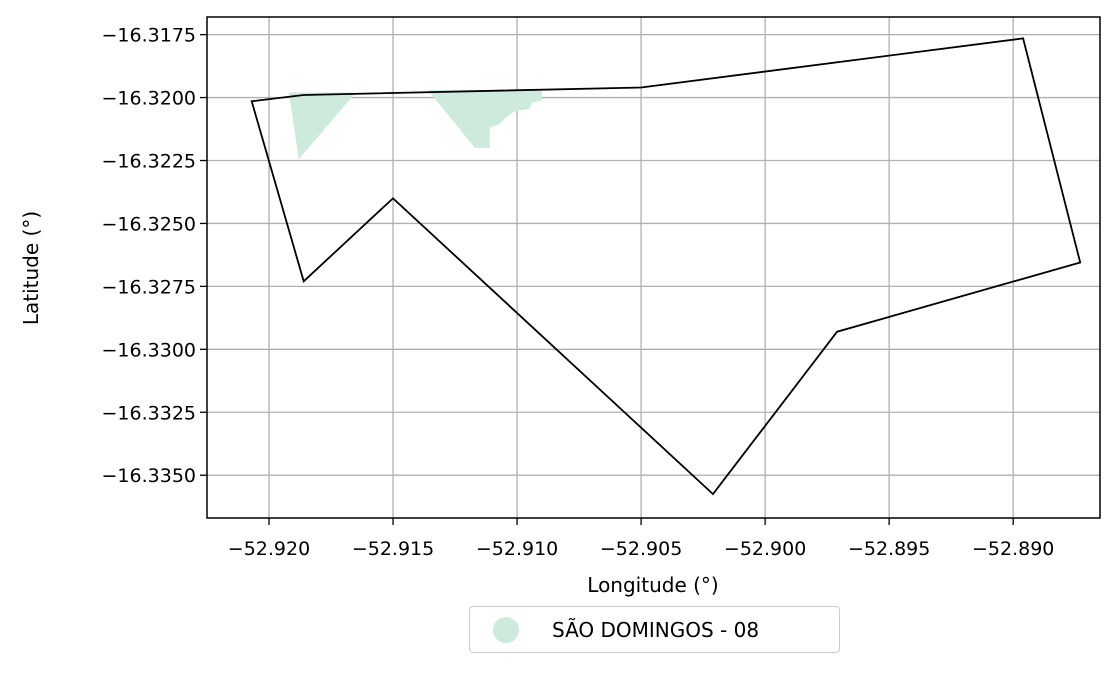 This screenshot has width=1119, height=673. Describe the element at coordinates (269, 549) in the screenshot. I see `x-tick-label: −52.920` at that location.